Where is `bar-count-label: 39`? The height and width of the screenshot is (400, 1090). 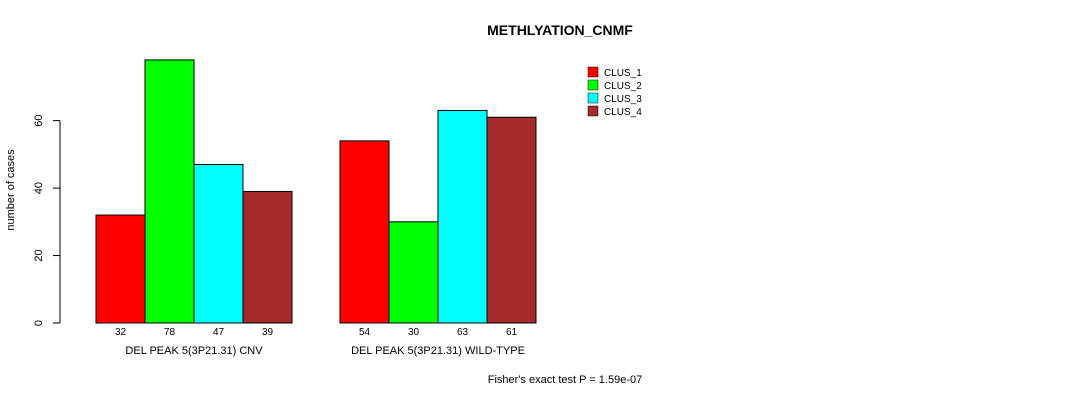 bar-count-label: 39 is located at coordinates (268, 332).